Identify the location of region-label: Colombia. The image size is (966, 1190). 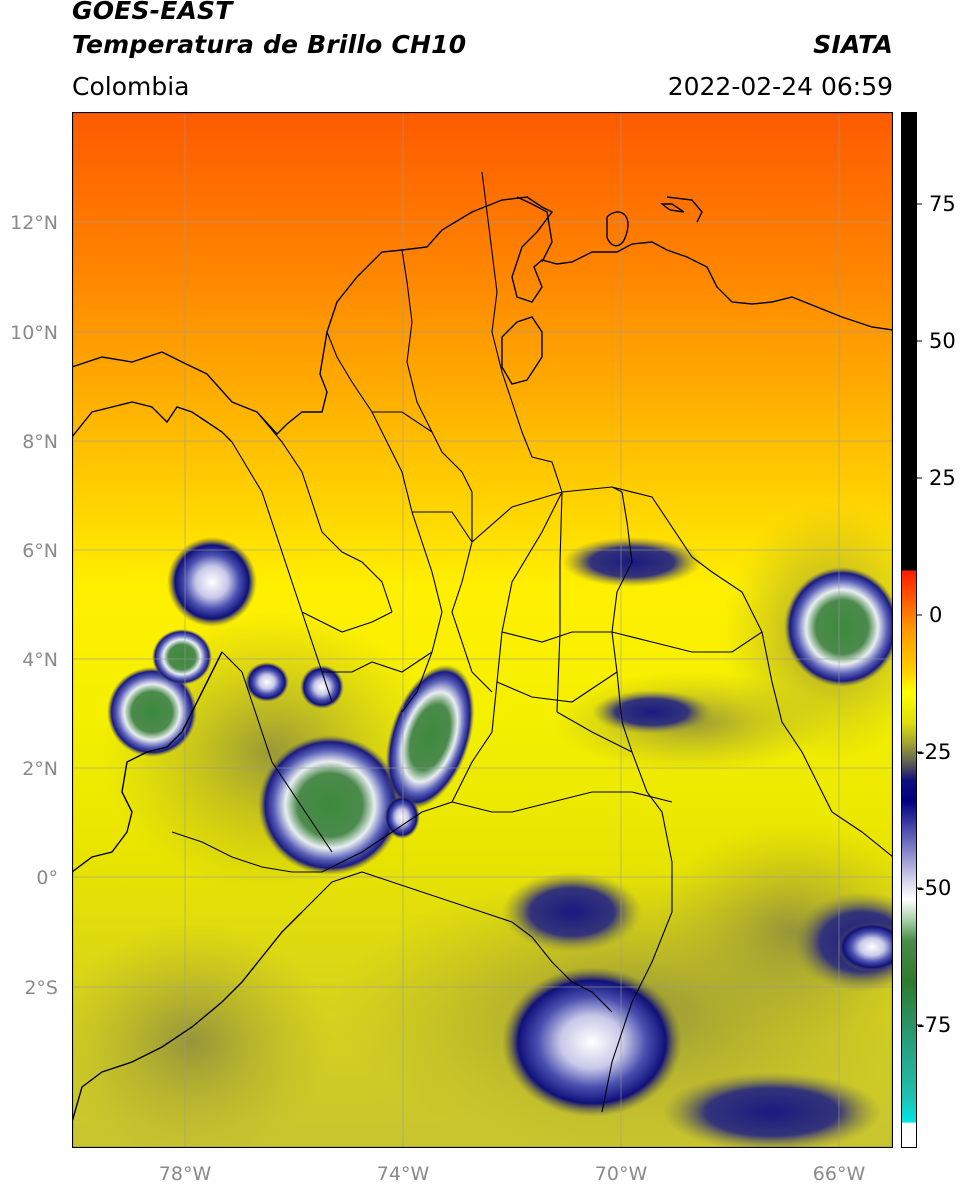
(131, 86).